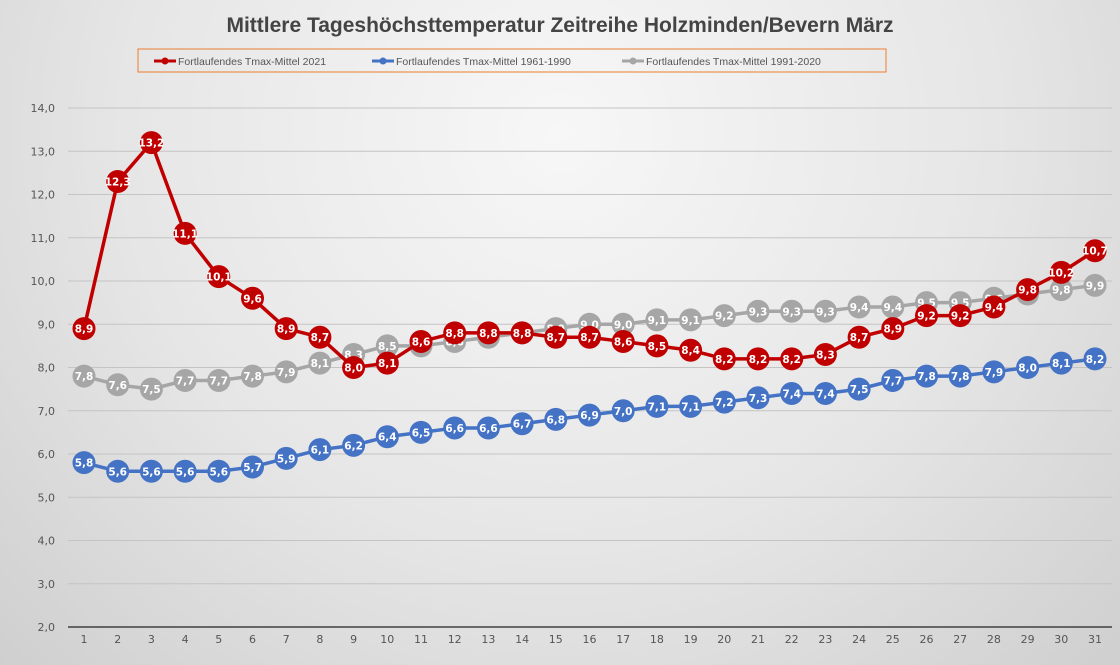  Describe the element at coordinates (47, 541) in the screenshot. I see `y-tick-label: 4,0` at that location.